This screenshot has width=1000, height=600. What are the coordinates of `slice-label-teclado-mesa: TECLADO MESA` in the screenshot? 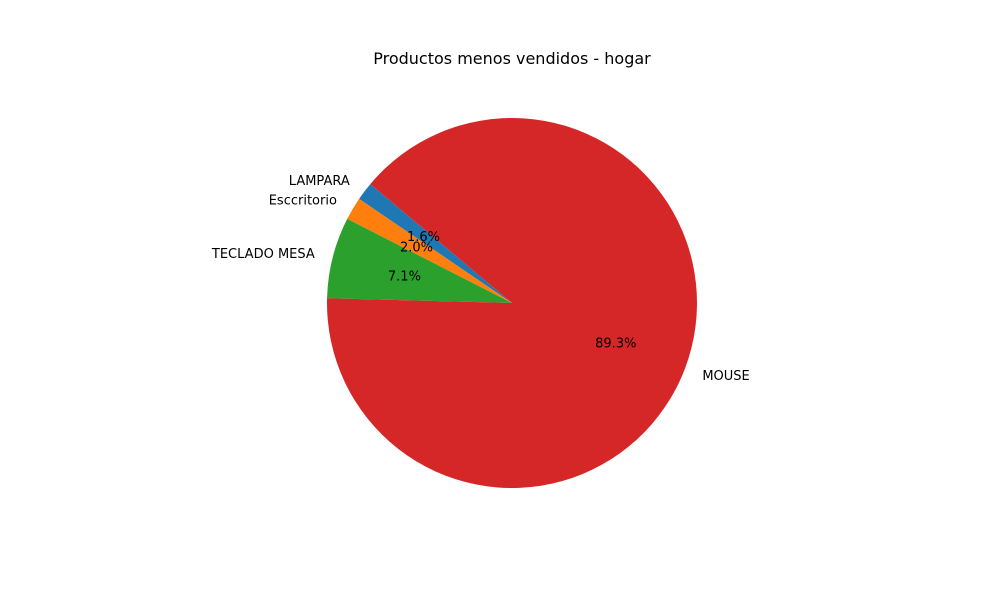 It's located at (263, 254).